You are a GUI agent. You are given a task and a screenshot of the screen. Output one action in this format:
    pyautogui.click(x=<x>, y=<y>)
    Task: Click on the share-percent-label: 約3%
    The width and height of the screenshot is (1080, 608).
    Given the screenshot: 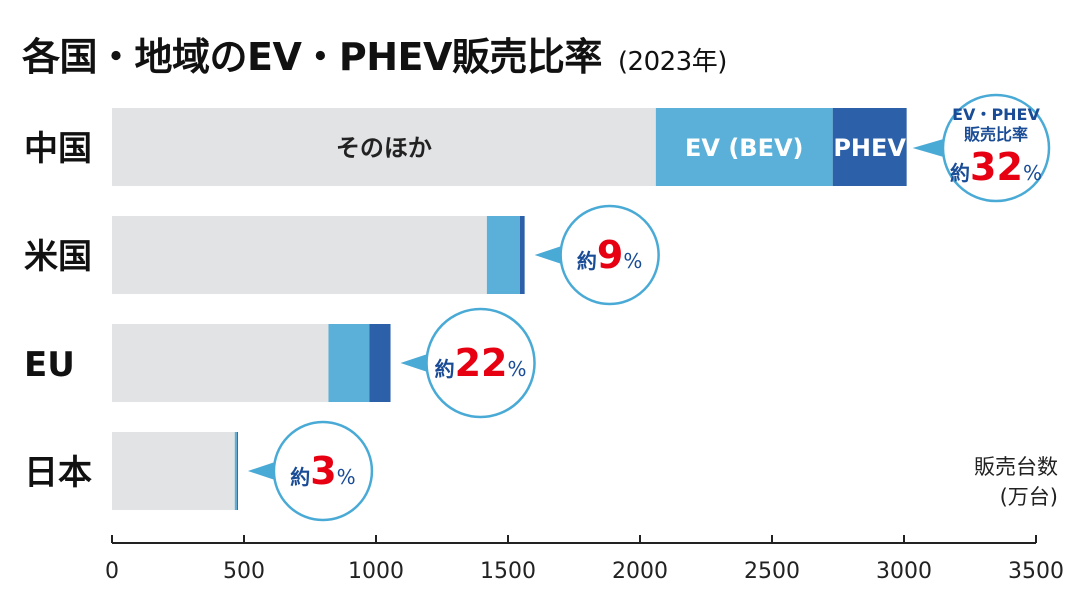 What is the action you would take?
    pyautogui.click(x=322, y=471)
    